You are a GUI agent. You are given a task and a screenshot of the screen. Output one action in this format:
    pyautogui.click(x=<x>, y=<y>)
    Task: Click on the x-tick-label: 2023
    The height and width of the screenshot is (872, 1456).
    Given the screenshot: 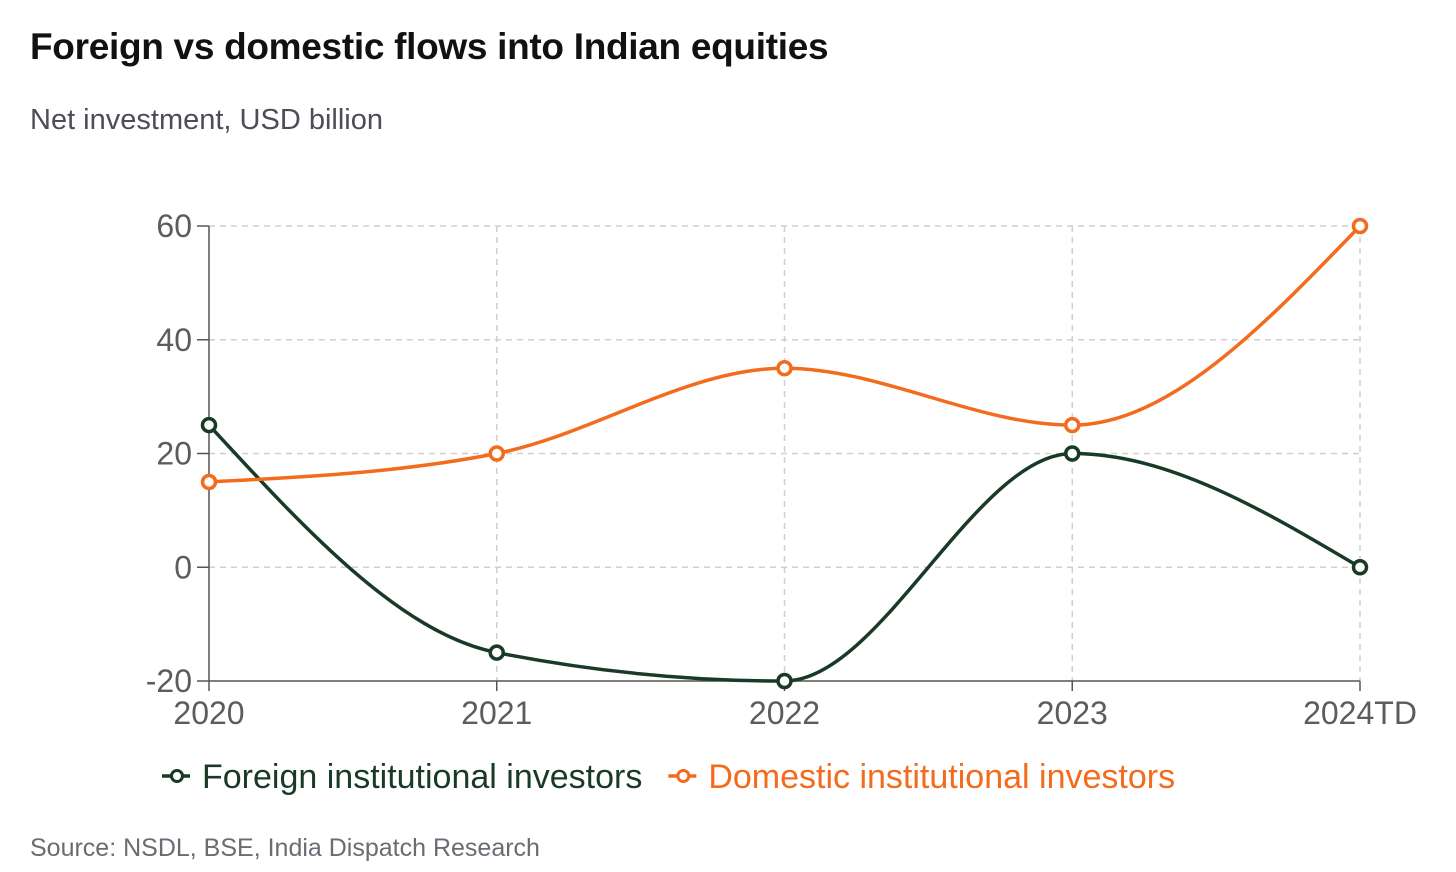 What is the action you would take?
    pyautogui.click(x=1072, y=713)
    